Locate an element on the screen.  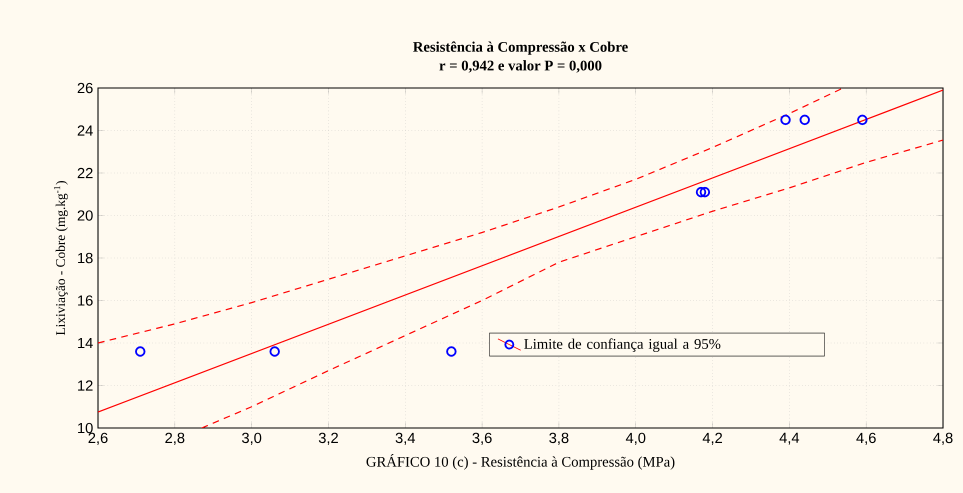
y-tick-label: 18 is located at coordinates (85, 258).